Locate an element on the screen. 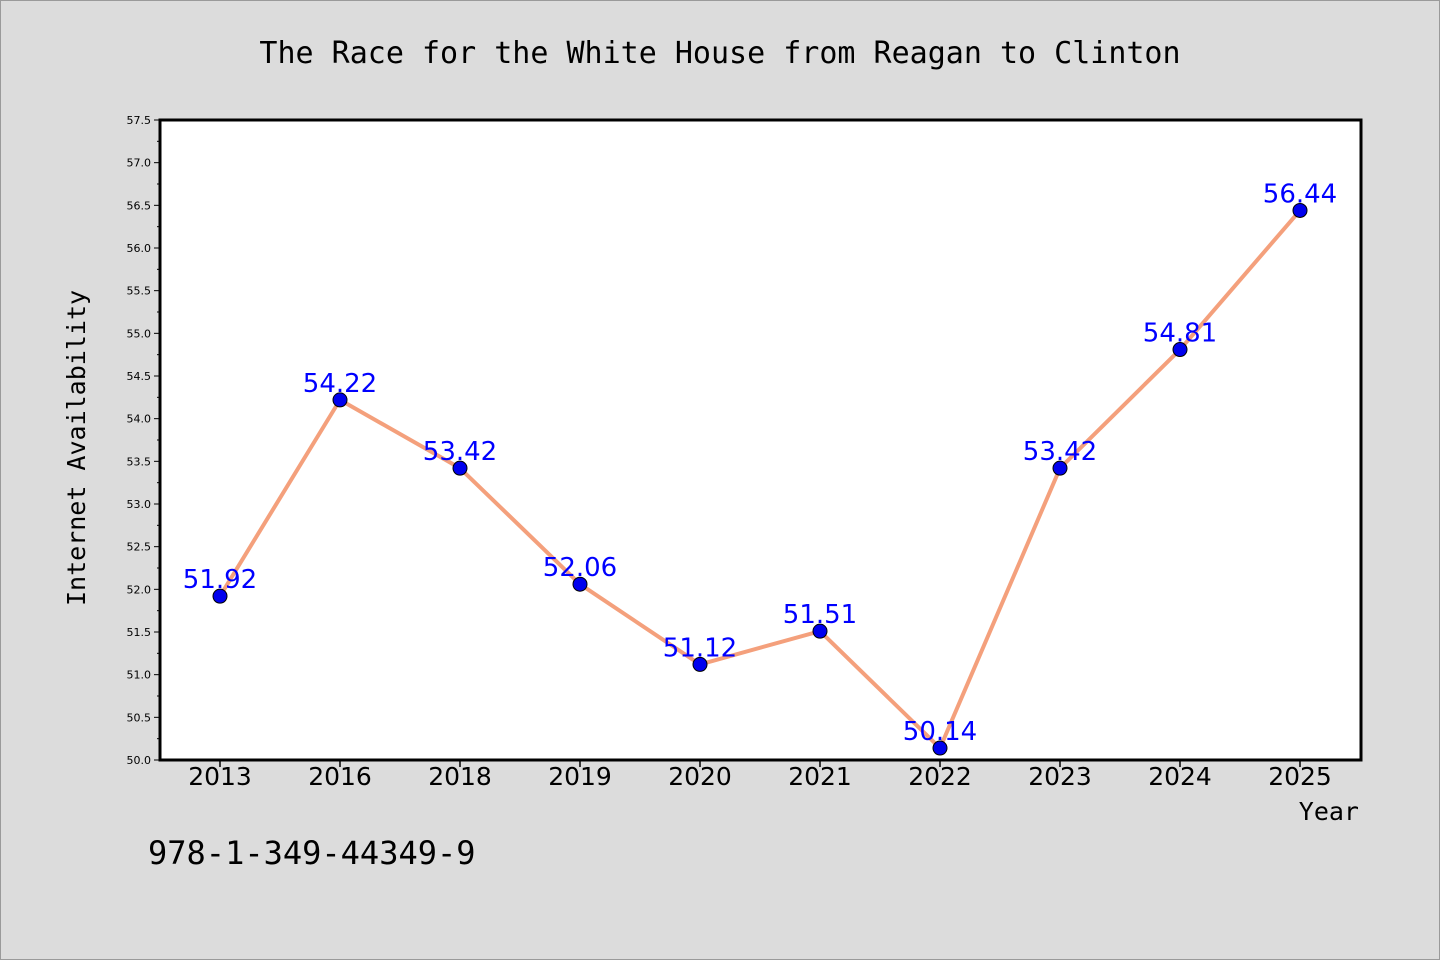 Image resolution: width=1440 pixels, height=960 pixels. y-tick-label: 52.5 is located at coordinates (139, 547).